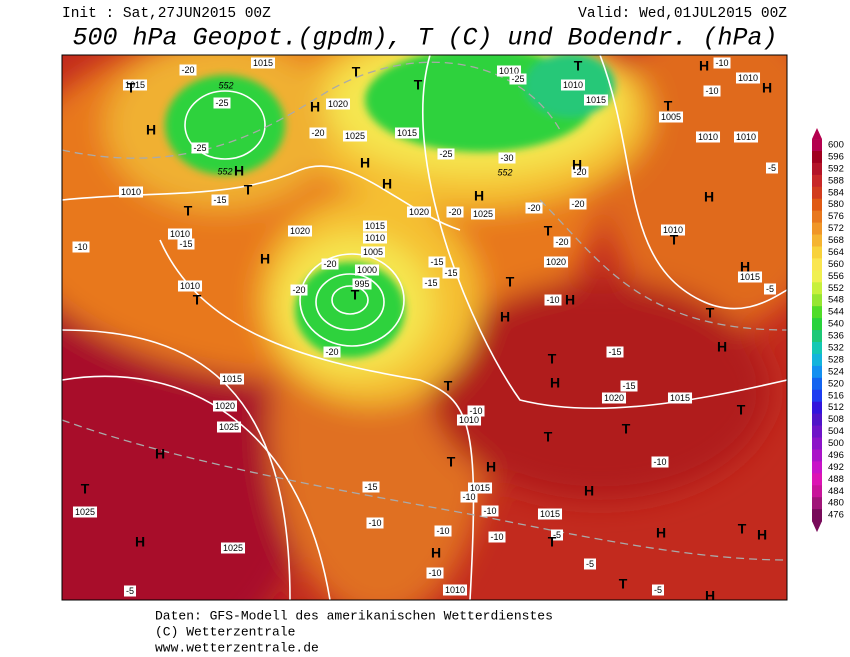 This screenshot has width=850, height=657. Describe the element at coordinates (836, 431) in the screenshot. I see `scale-label: 504` at that location.